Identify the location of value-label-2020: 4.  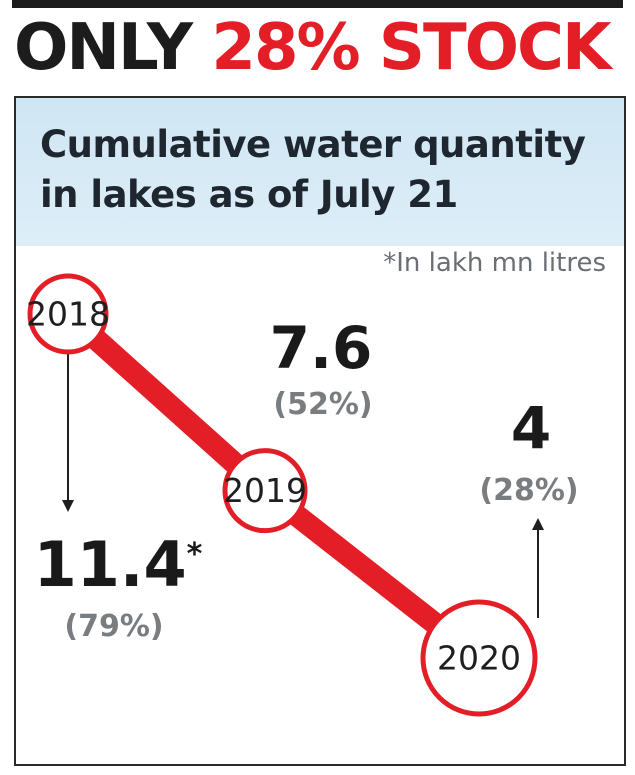
(531, 428).